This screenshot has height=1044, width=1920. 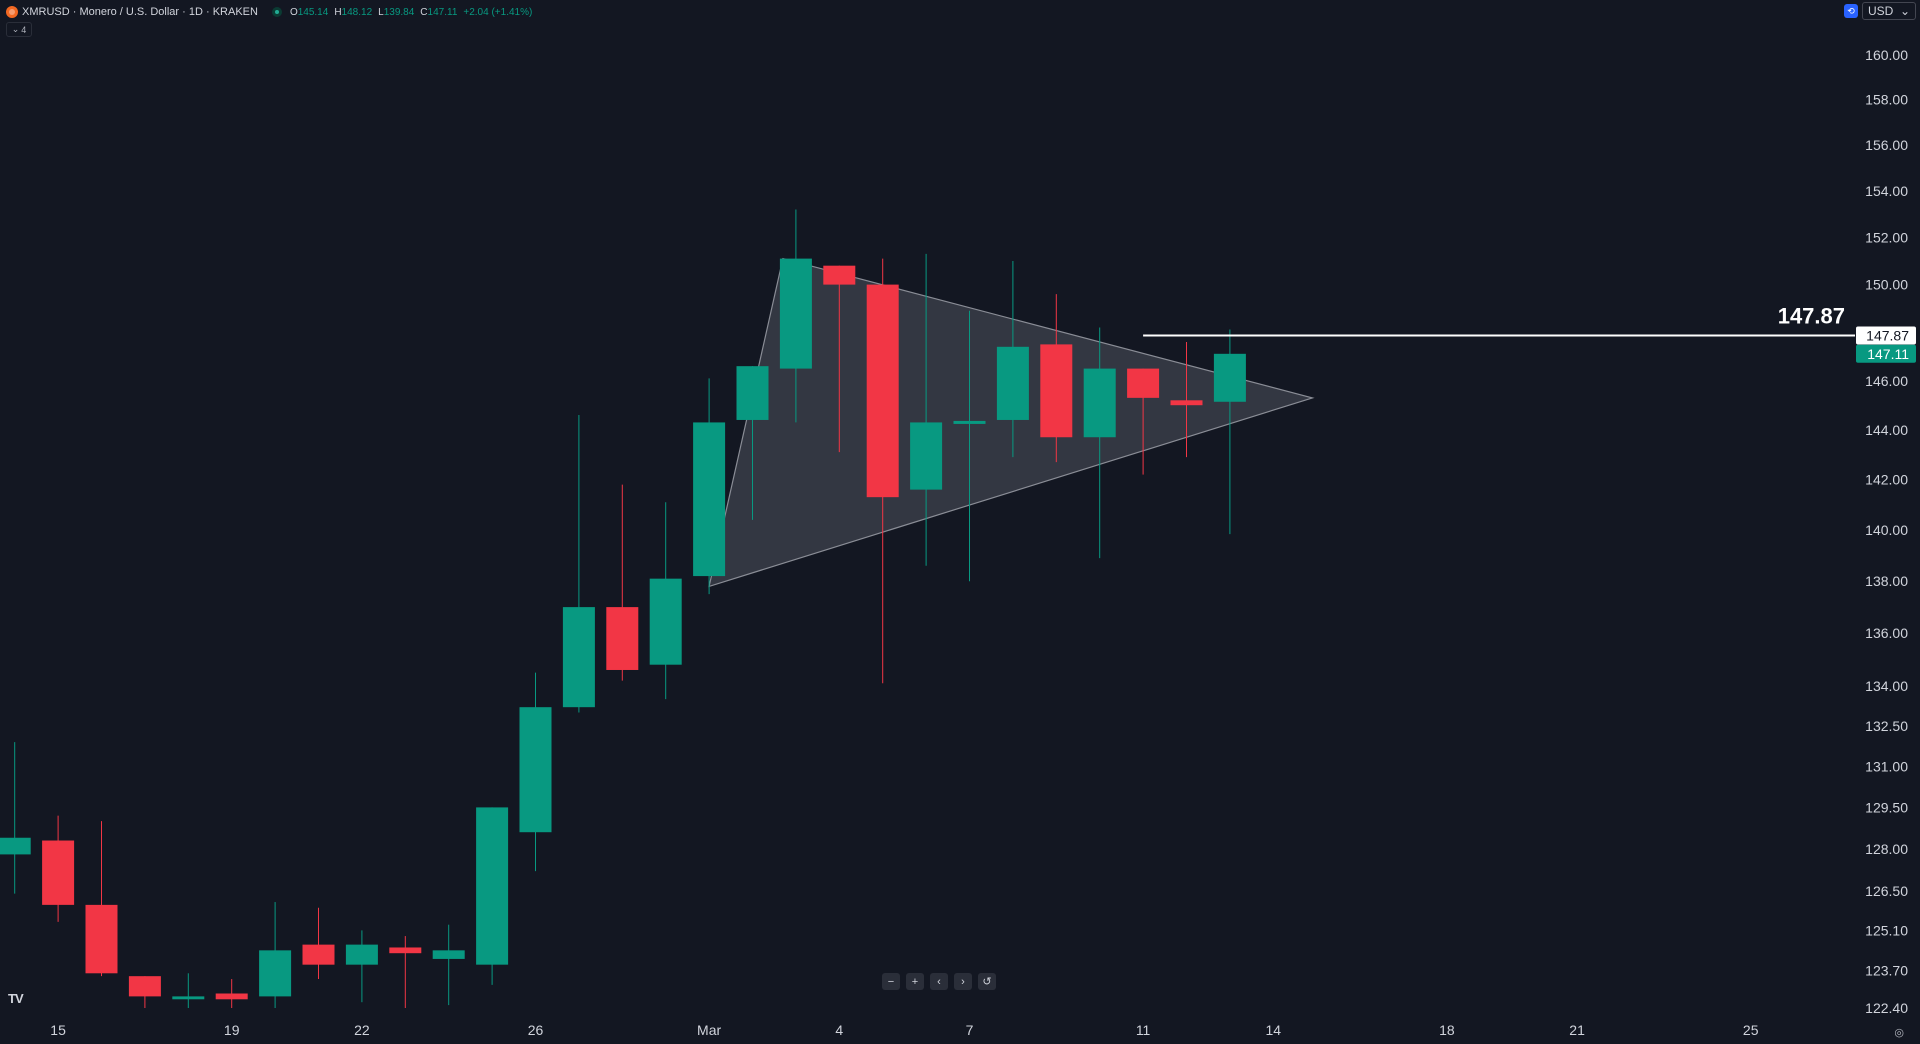 I want to click on x-tick-label: 25, so click(x=1751, y=1030).